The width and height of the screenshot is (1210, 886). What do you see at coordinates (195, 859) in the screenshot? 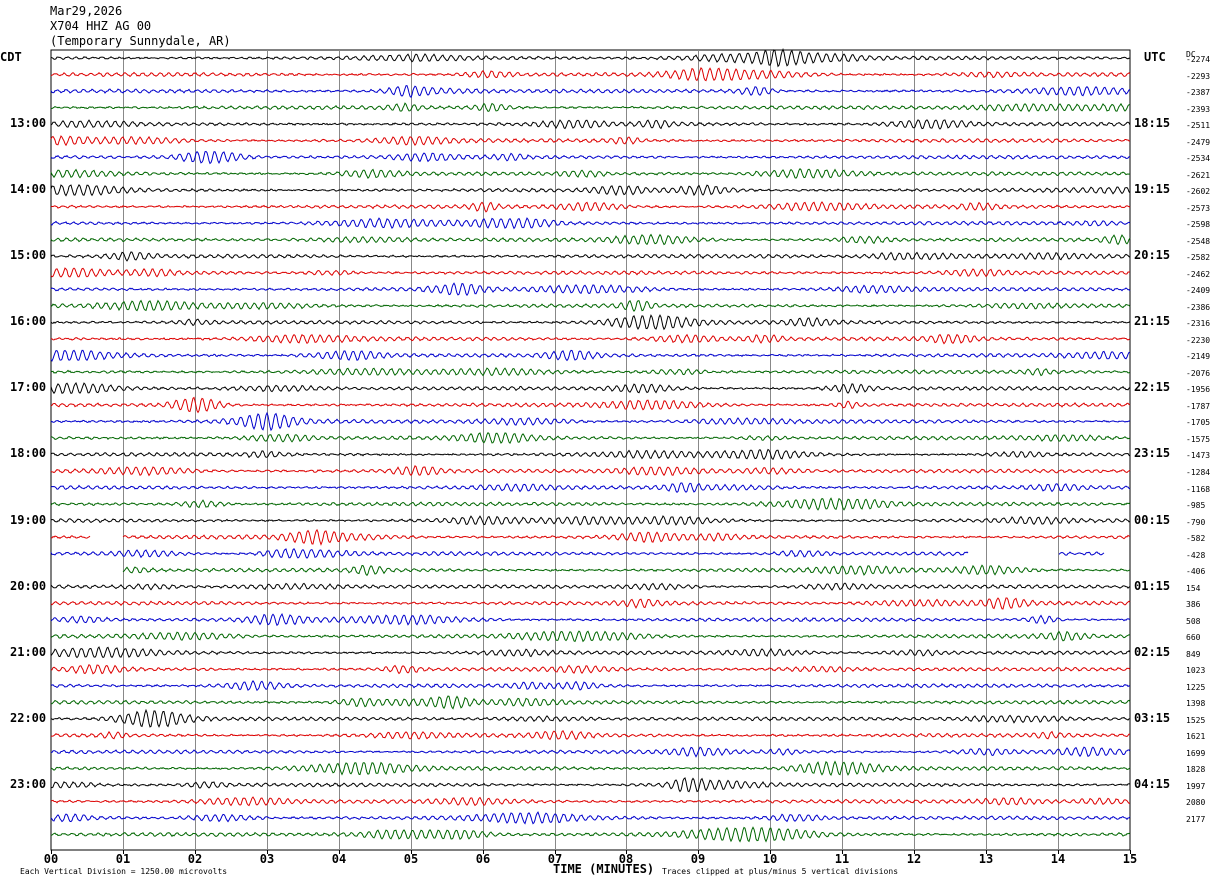
I see `x-tick-label: 02` at bounding box center [195, 859].